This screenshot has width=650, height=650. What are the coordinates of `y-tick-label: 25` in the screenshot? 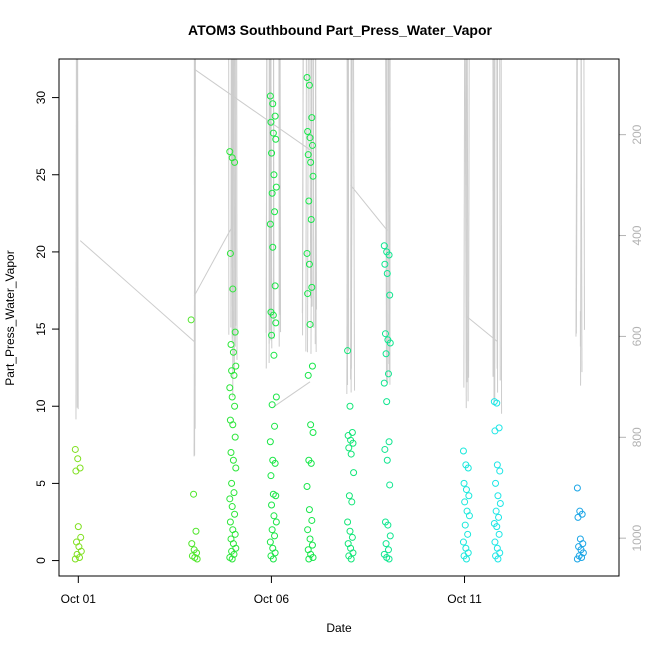 It's located at (41, 175).